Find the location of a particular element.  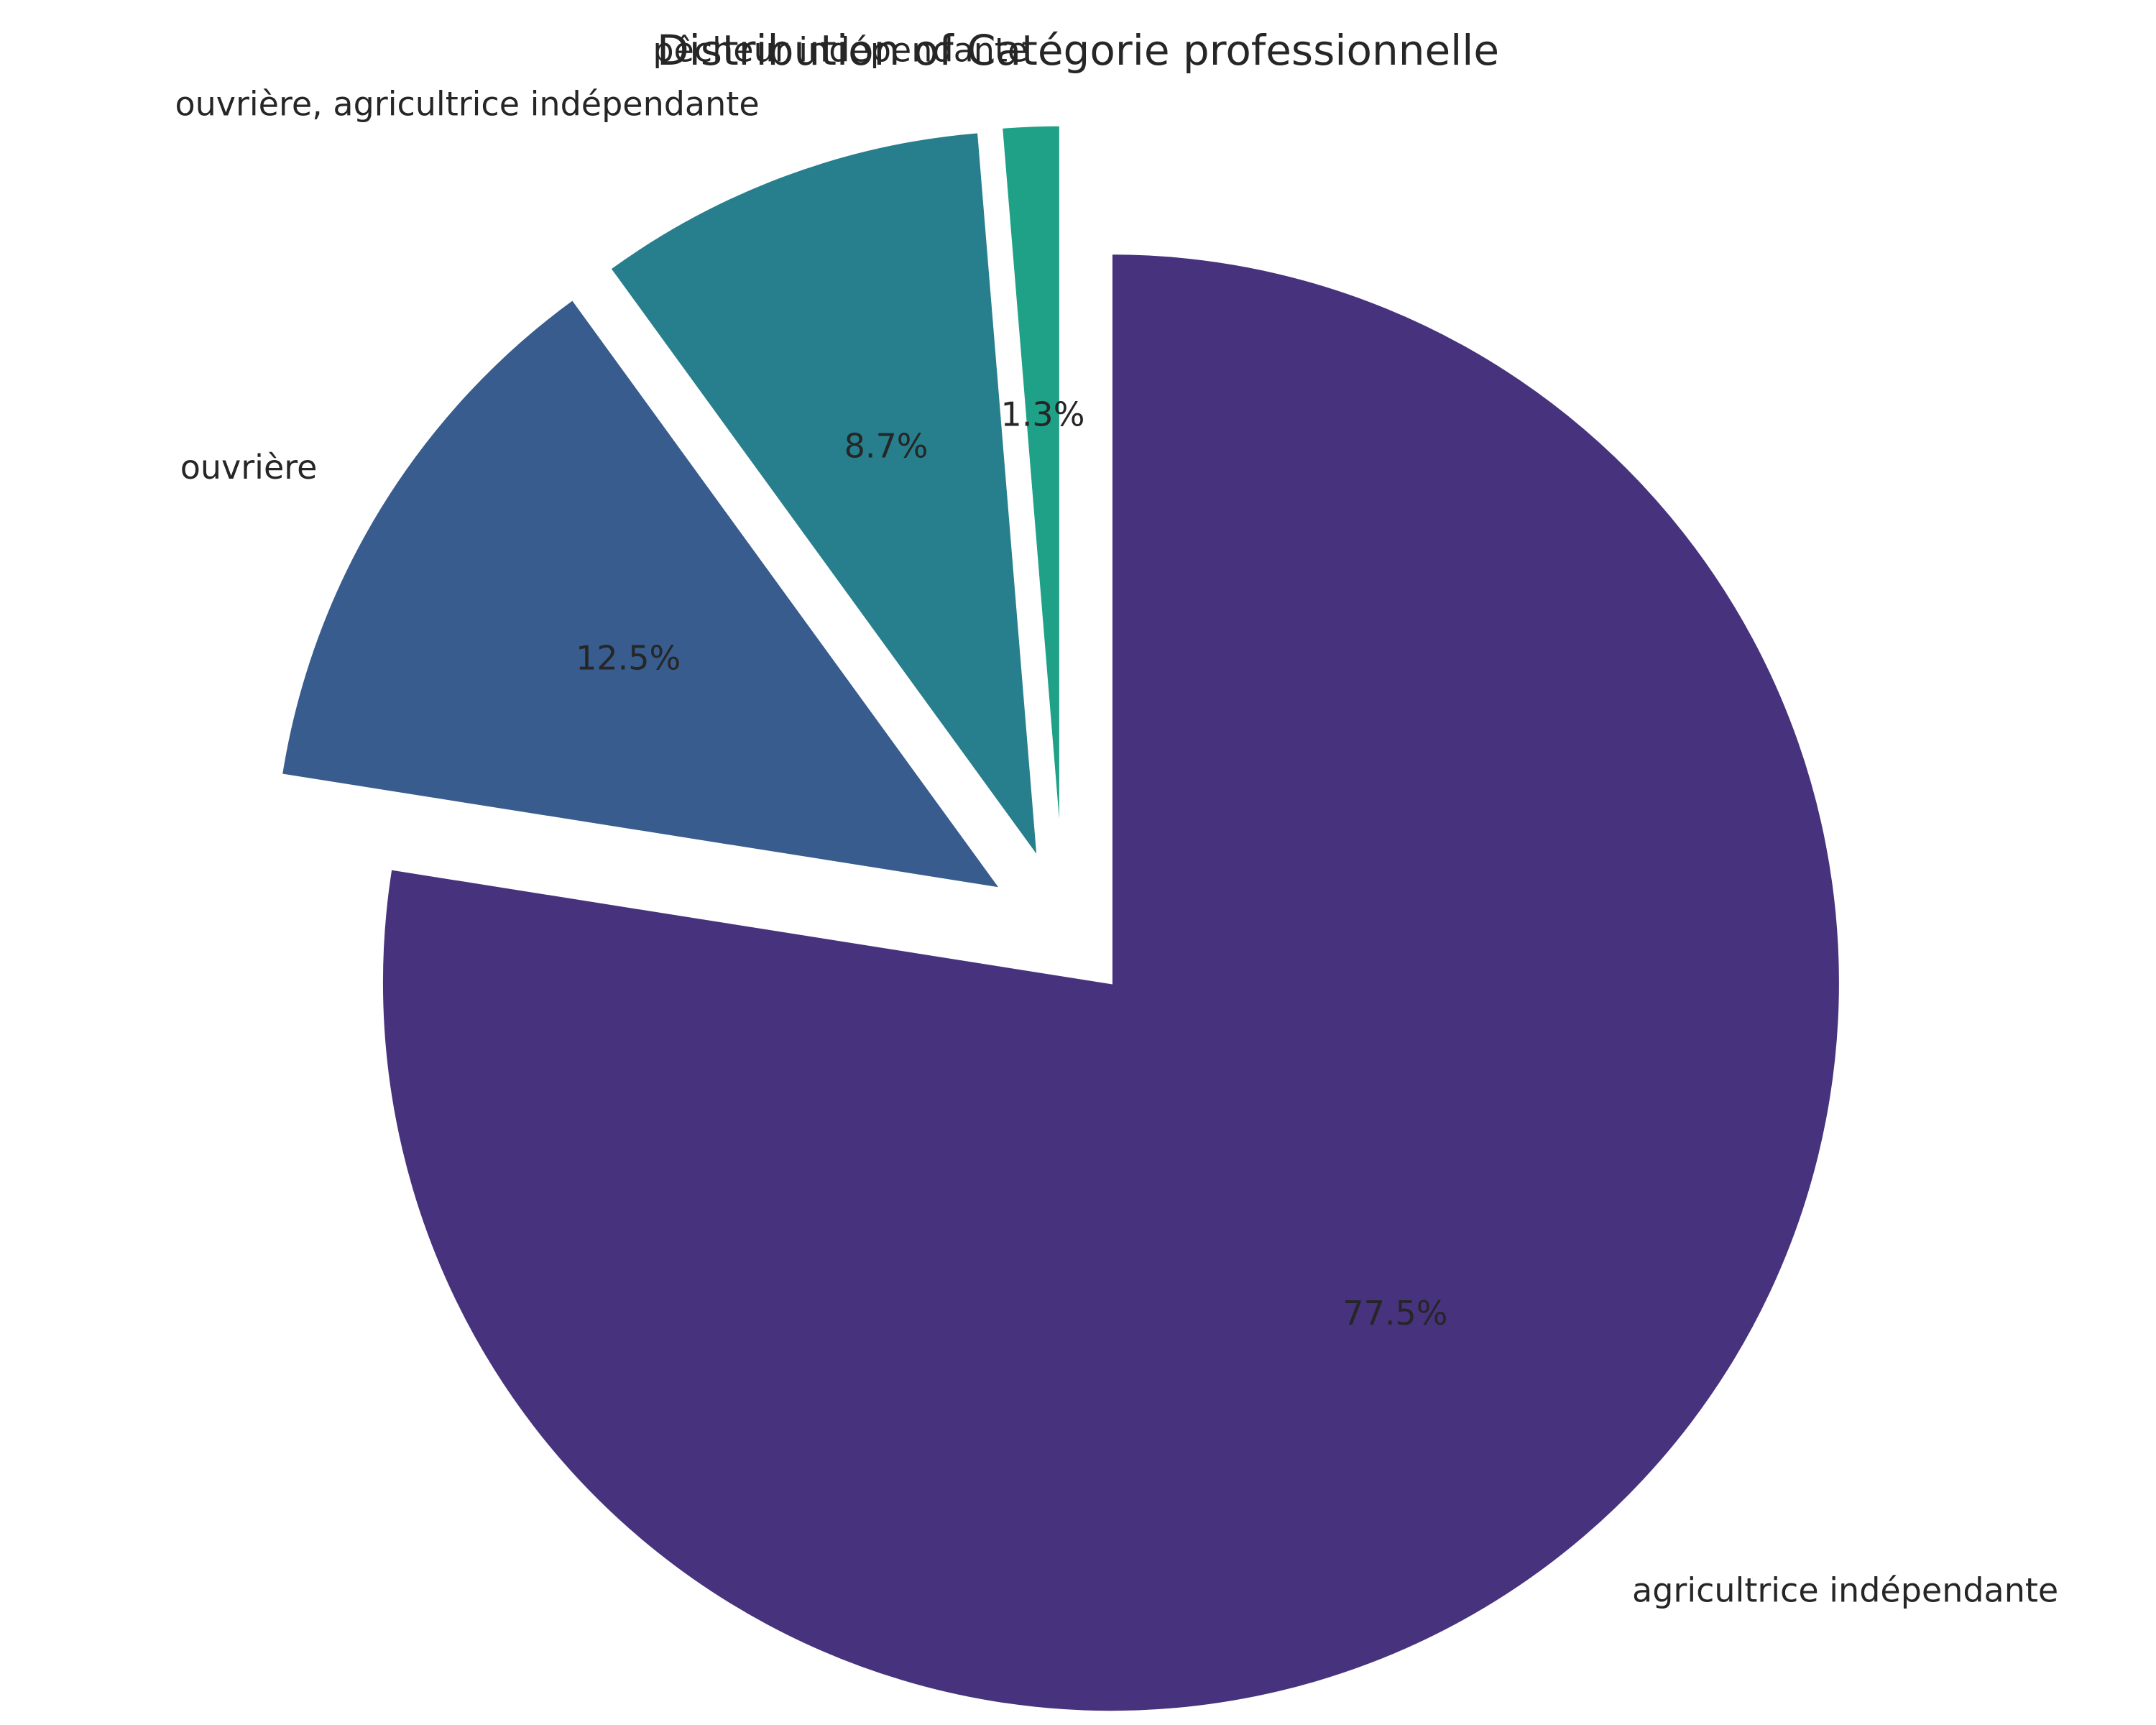

slice-label: pêcheur indépendante is located at coordinates (841, 50).